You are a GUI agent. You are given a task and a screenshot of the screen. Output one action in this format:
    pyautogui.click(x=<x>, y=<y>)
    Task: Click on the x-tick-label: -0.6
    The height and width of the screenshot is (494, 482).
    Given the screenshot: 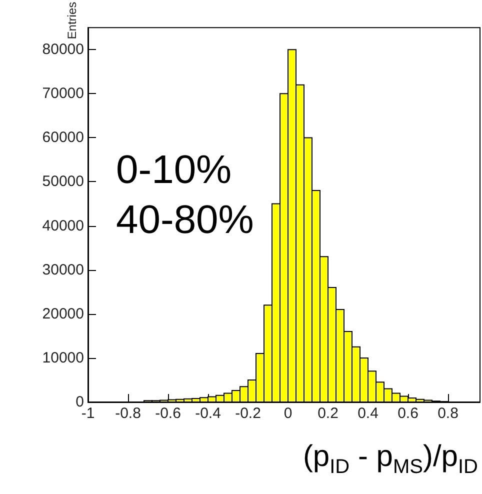 What is the action you would take?
    pyautogui.click(x=168, y=413)
    